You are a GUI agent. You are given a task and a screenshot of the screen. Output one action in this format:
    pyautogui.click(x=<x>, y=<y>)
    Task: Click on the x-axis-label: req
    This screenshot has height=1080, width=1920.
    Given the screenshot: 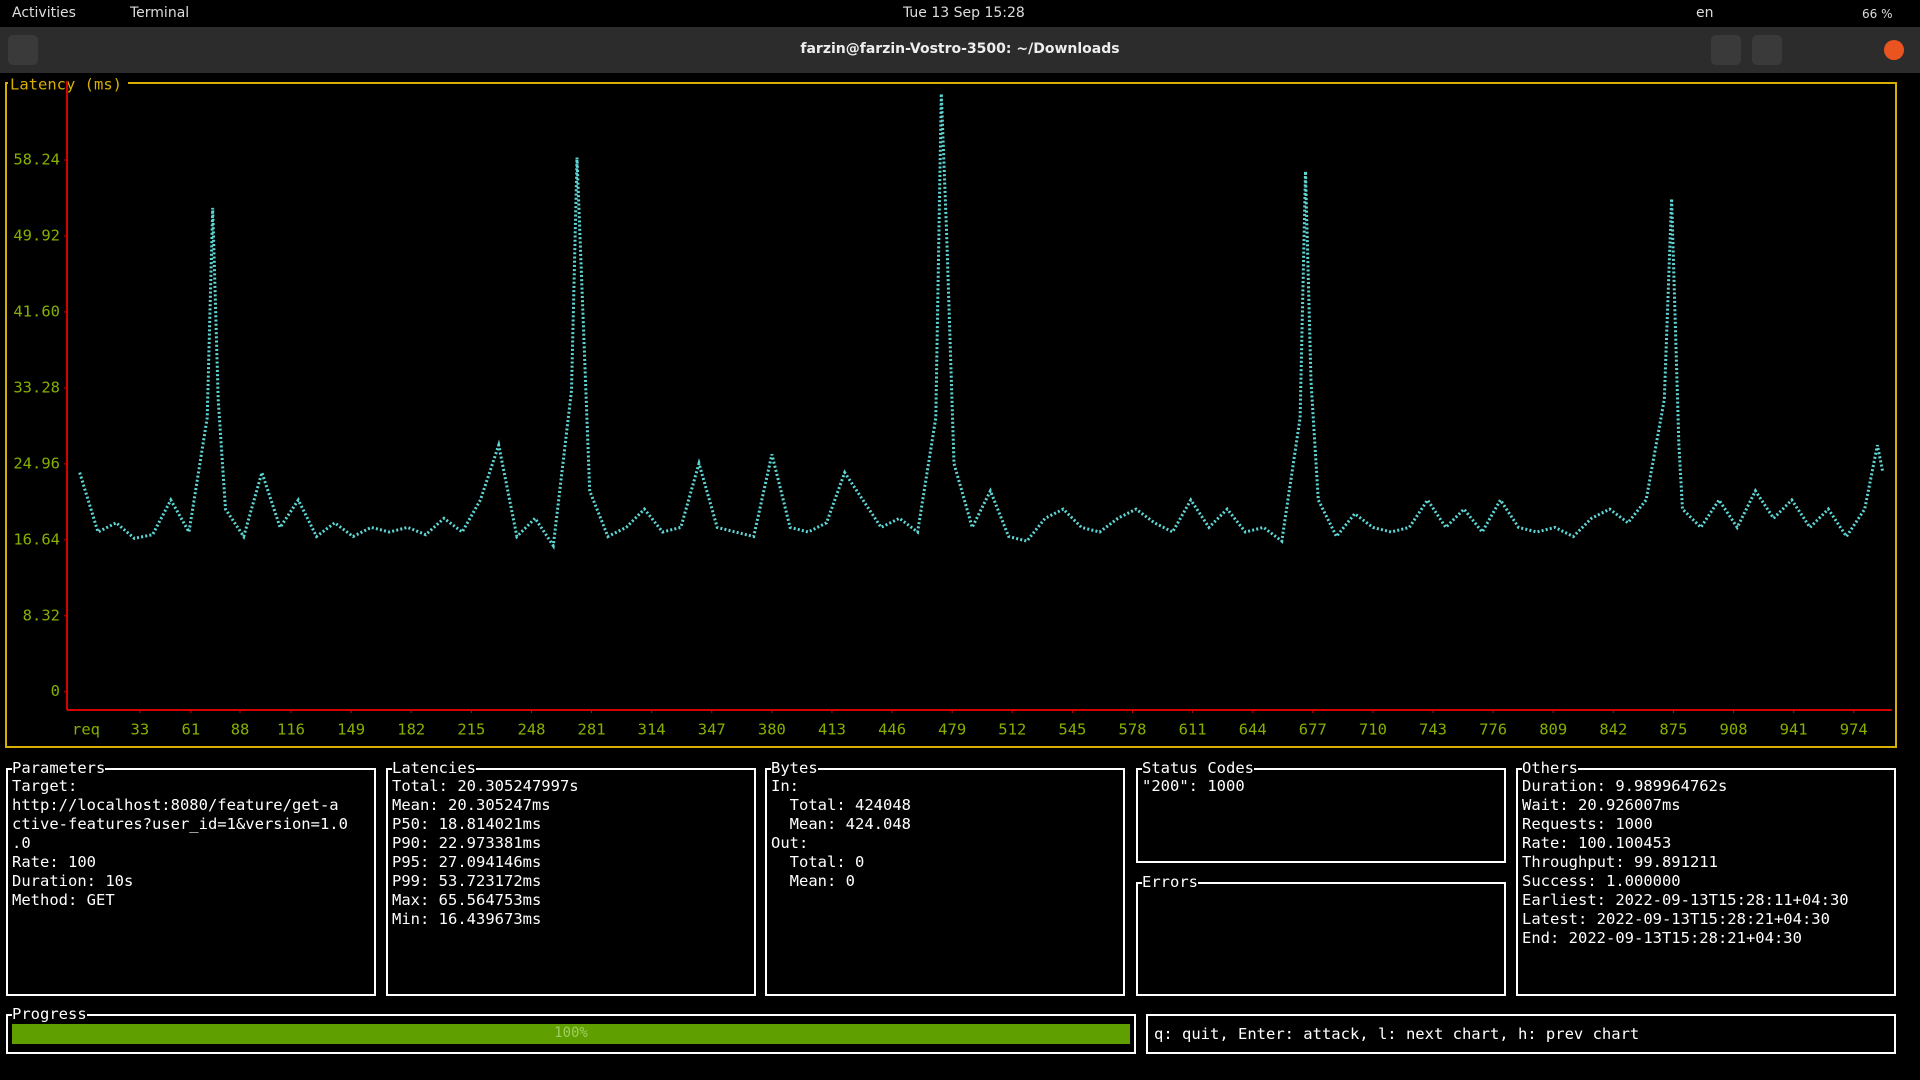 What is the action you would take?
    pyautogui.click(x=86, y=730)
    